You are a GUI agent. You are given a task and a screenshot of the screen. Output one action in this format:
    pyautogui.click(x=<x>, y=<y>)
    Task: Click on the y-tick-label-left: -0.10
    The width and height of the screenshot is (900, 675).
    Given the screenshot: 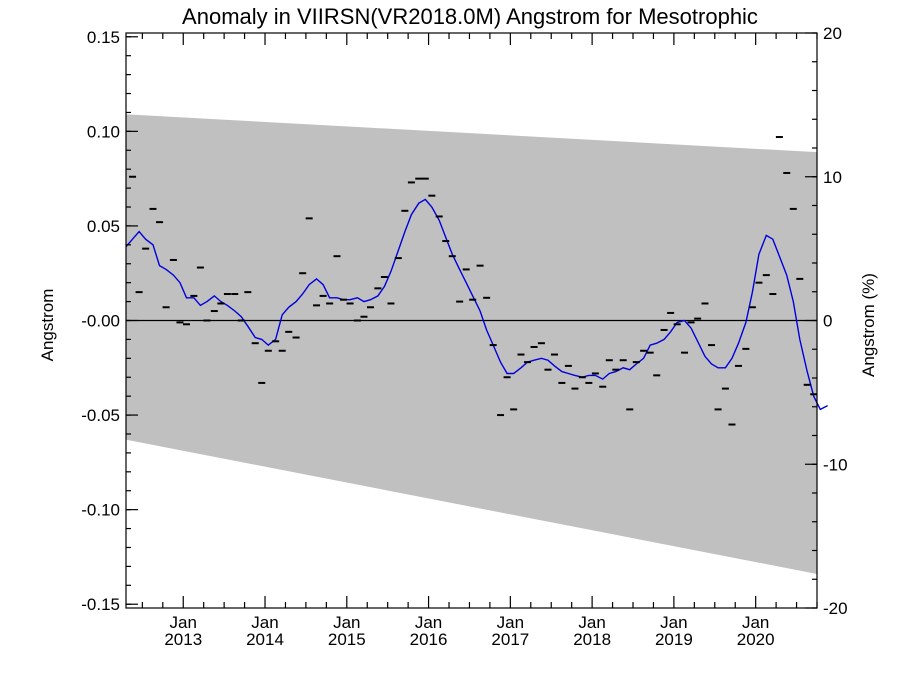 What is the action you would take?
    pyautogui.click(x=100, y=510)
    